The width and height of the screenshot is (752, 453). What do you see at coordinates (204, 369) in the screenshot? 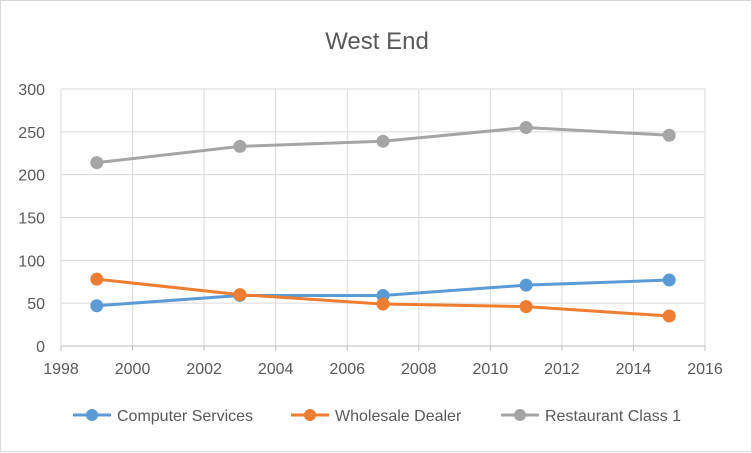
I see `x-tick-label: 2002` at bounding box center [204, 369].